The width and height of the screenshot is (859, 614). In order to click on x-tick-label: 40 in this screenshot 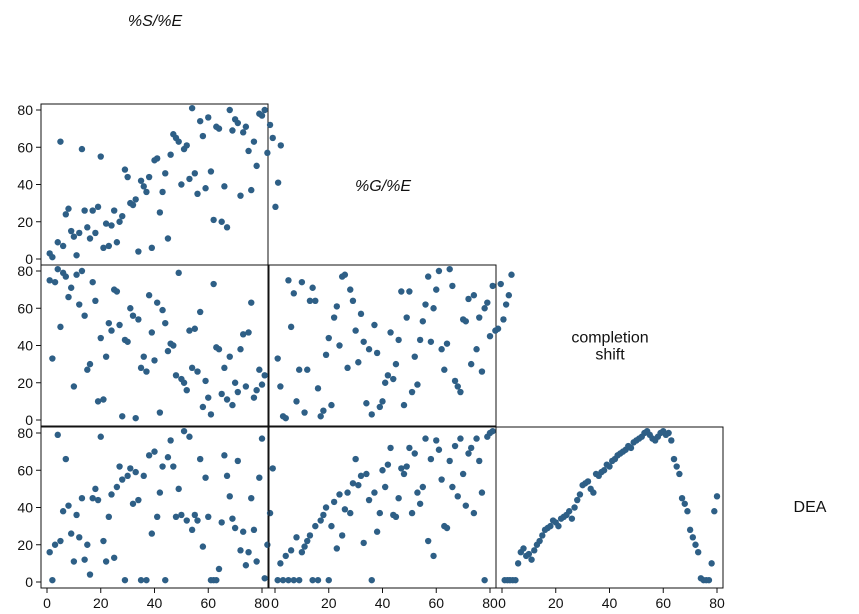, I will do `click(610, 603)`.